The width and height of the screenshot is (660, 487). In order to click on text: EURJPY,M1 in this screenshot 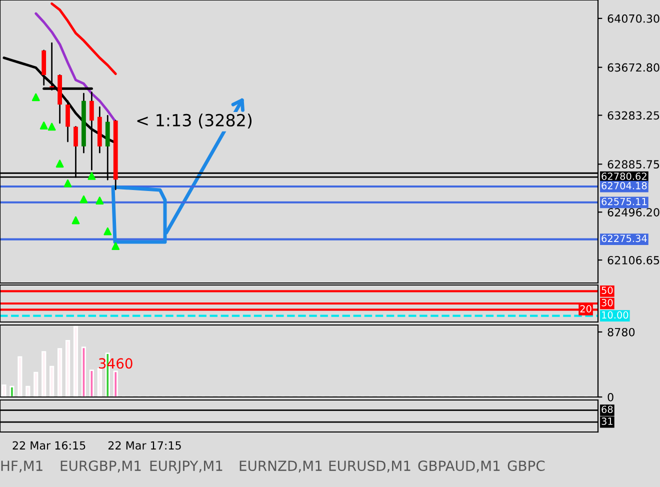, I will do `click(186, 467)`.